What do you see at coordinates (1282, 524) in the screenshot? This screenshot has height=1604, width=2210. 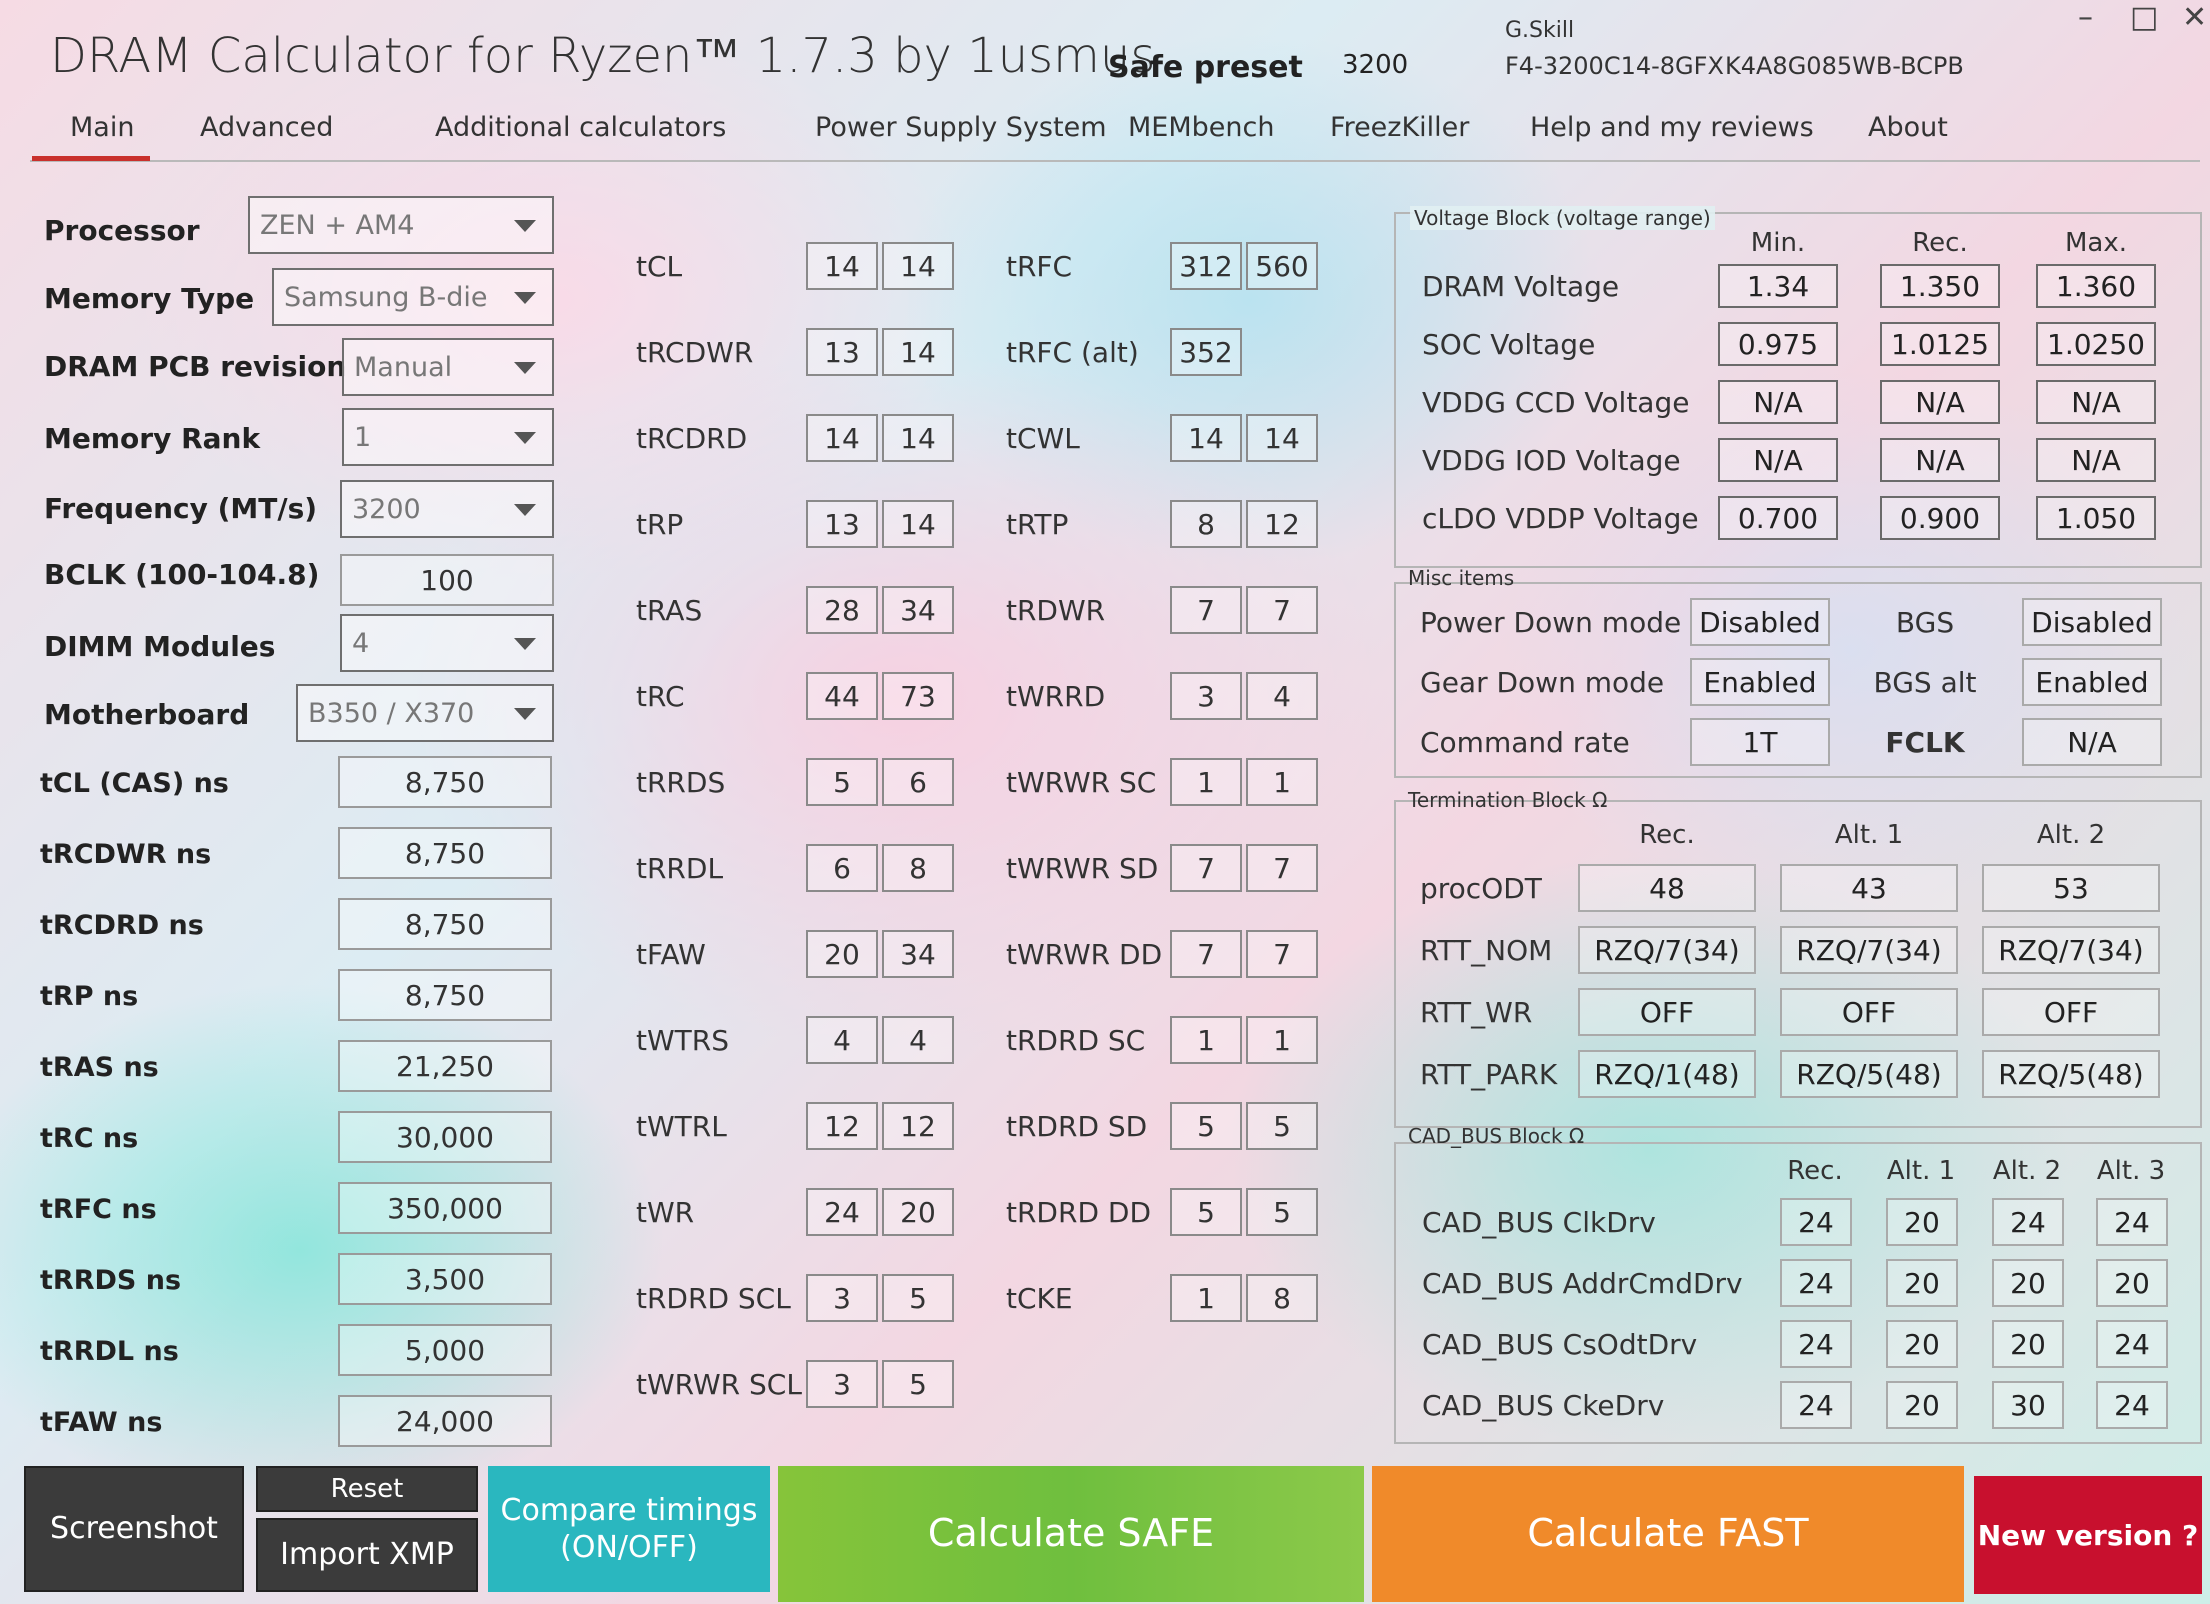 I see `timing-value-b: 12` at bounding box center [1282, 524].